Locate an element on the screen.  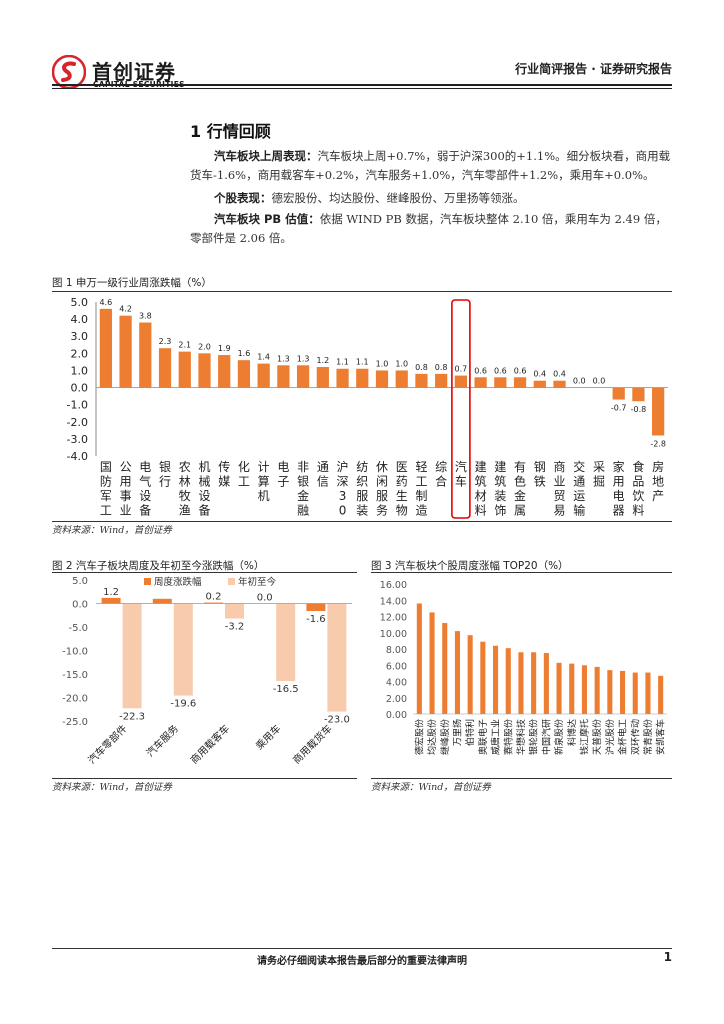
x-tick-label: 工 is located at coordinates (106, 511).